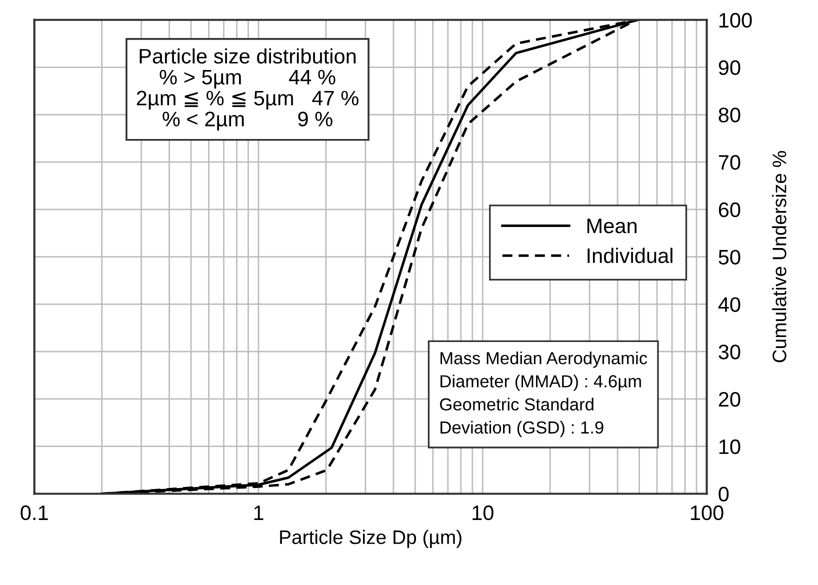 This screenshot has height=585, width=818. Describe the element at coordinates (729, 304) in the screenshot. I see `y-tick-label: 40` at that location.